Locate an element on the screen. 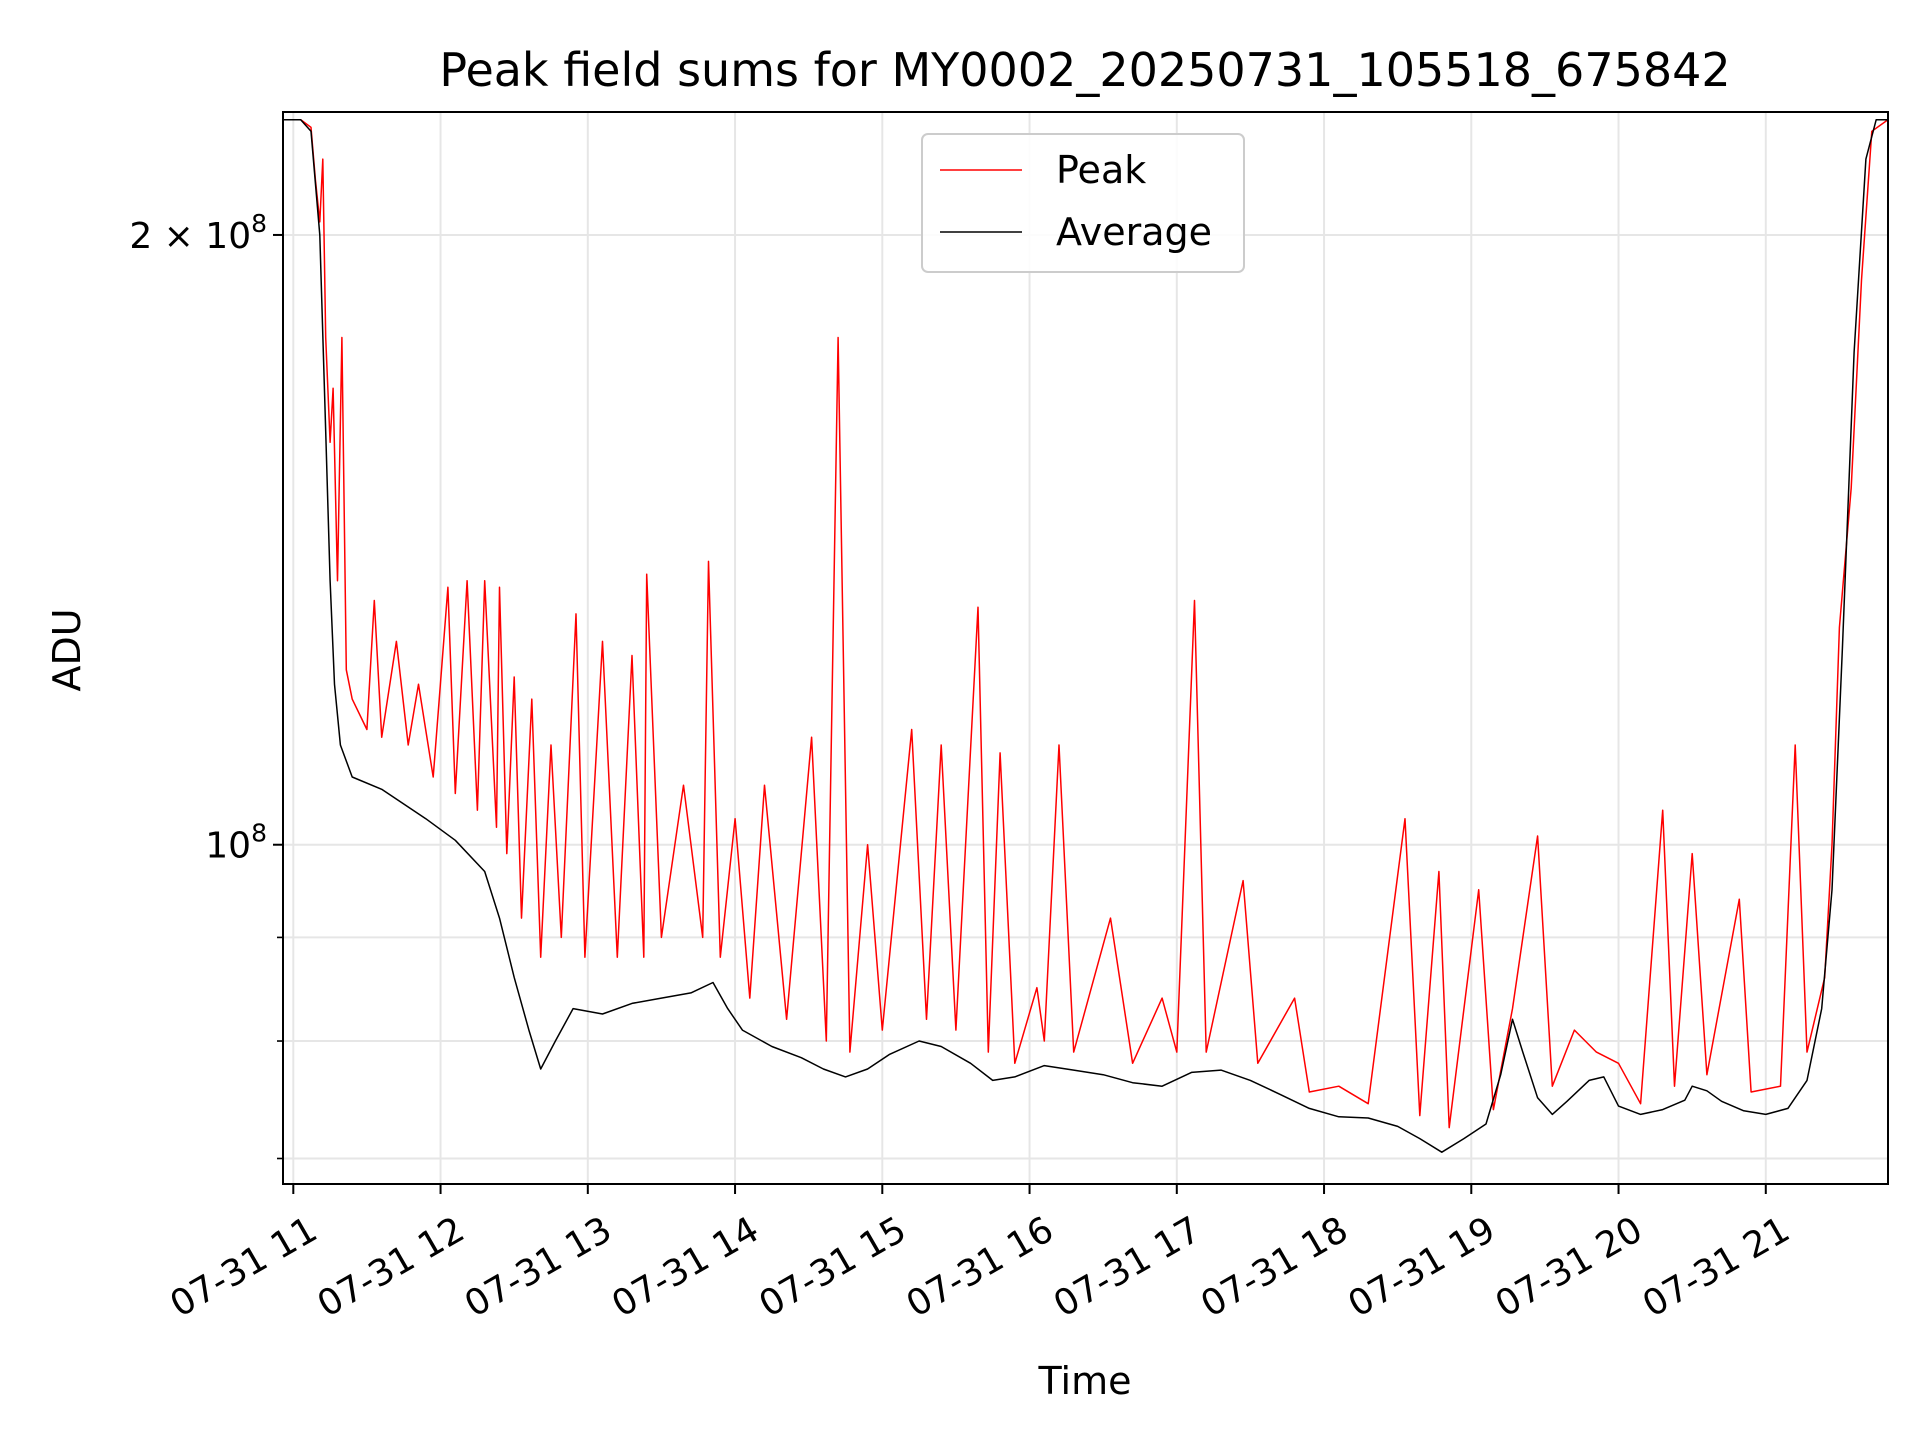 The height and width of the screenshot is (1440, 1920). legend: Peak Average is located at coordinates (1083, 203).